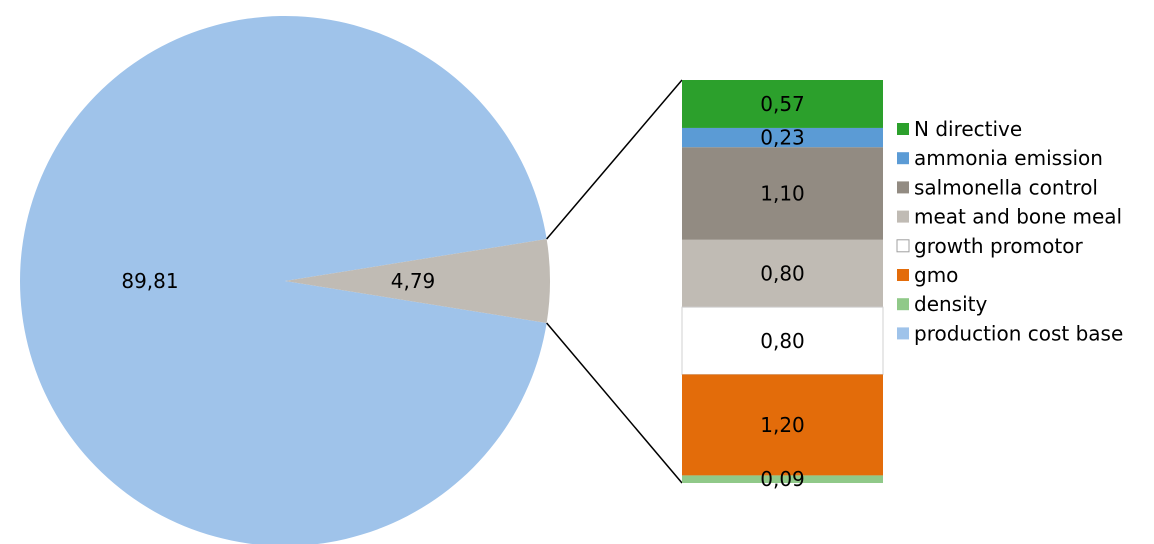  I want to click on bar-segment-salmonella-control, so click(782, 193).